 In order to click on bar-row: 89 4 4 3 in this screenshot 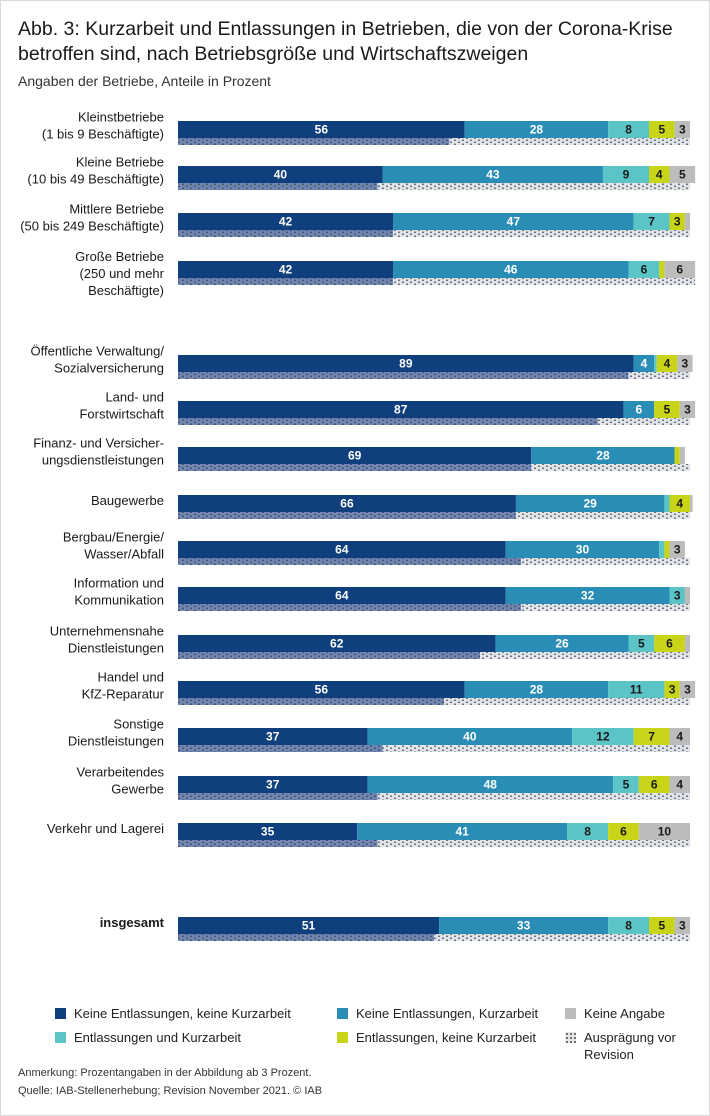, I will do `click(435, 367)`.